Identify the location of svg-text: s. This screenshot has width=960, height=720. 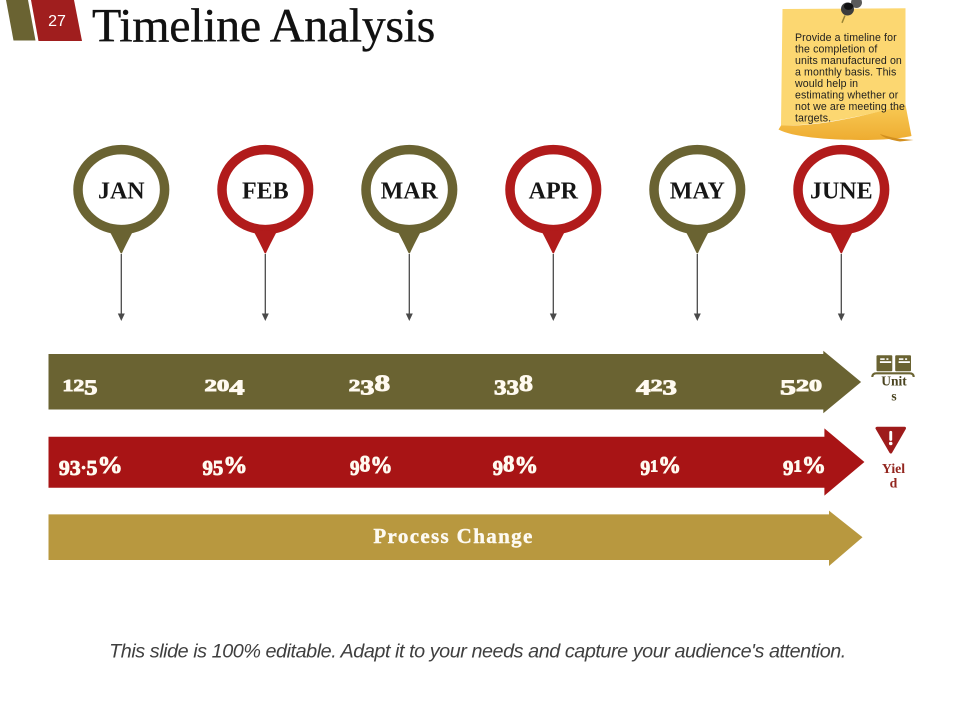
(893, 396).